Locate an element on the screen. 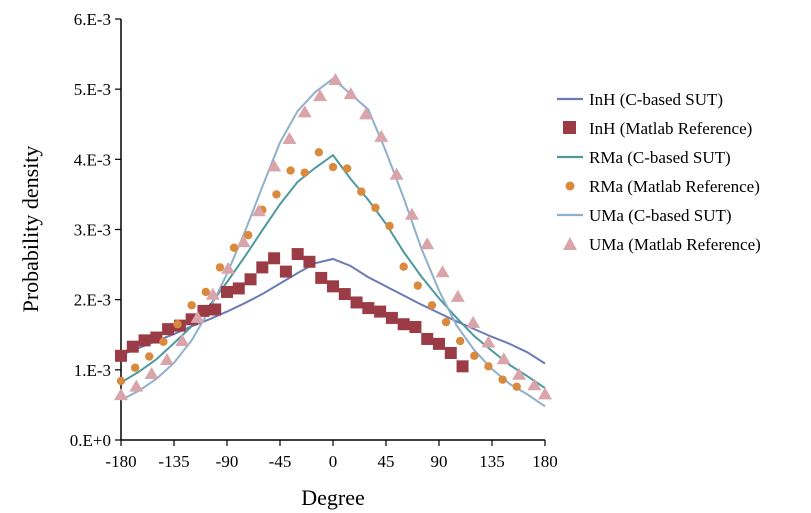 Image resolution: width=811 pixels, height=513 pixels. legend-label: RMa (C-based SUT) is located at coordinates (660, 157).